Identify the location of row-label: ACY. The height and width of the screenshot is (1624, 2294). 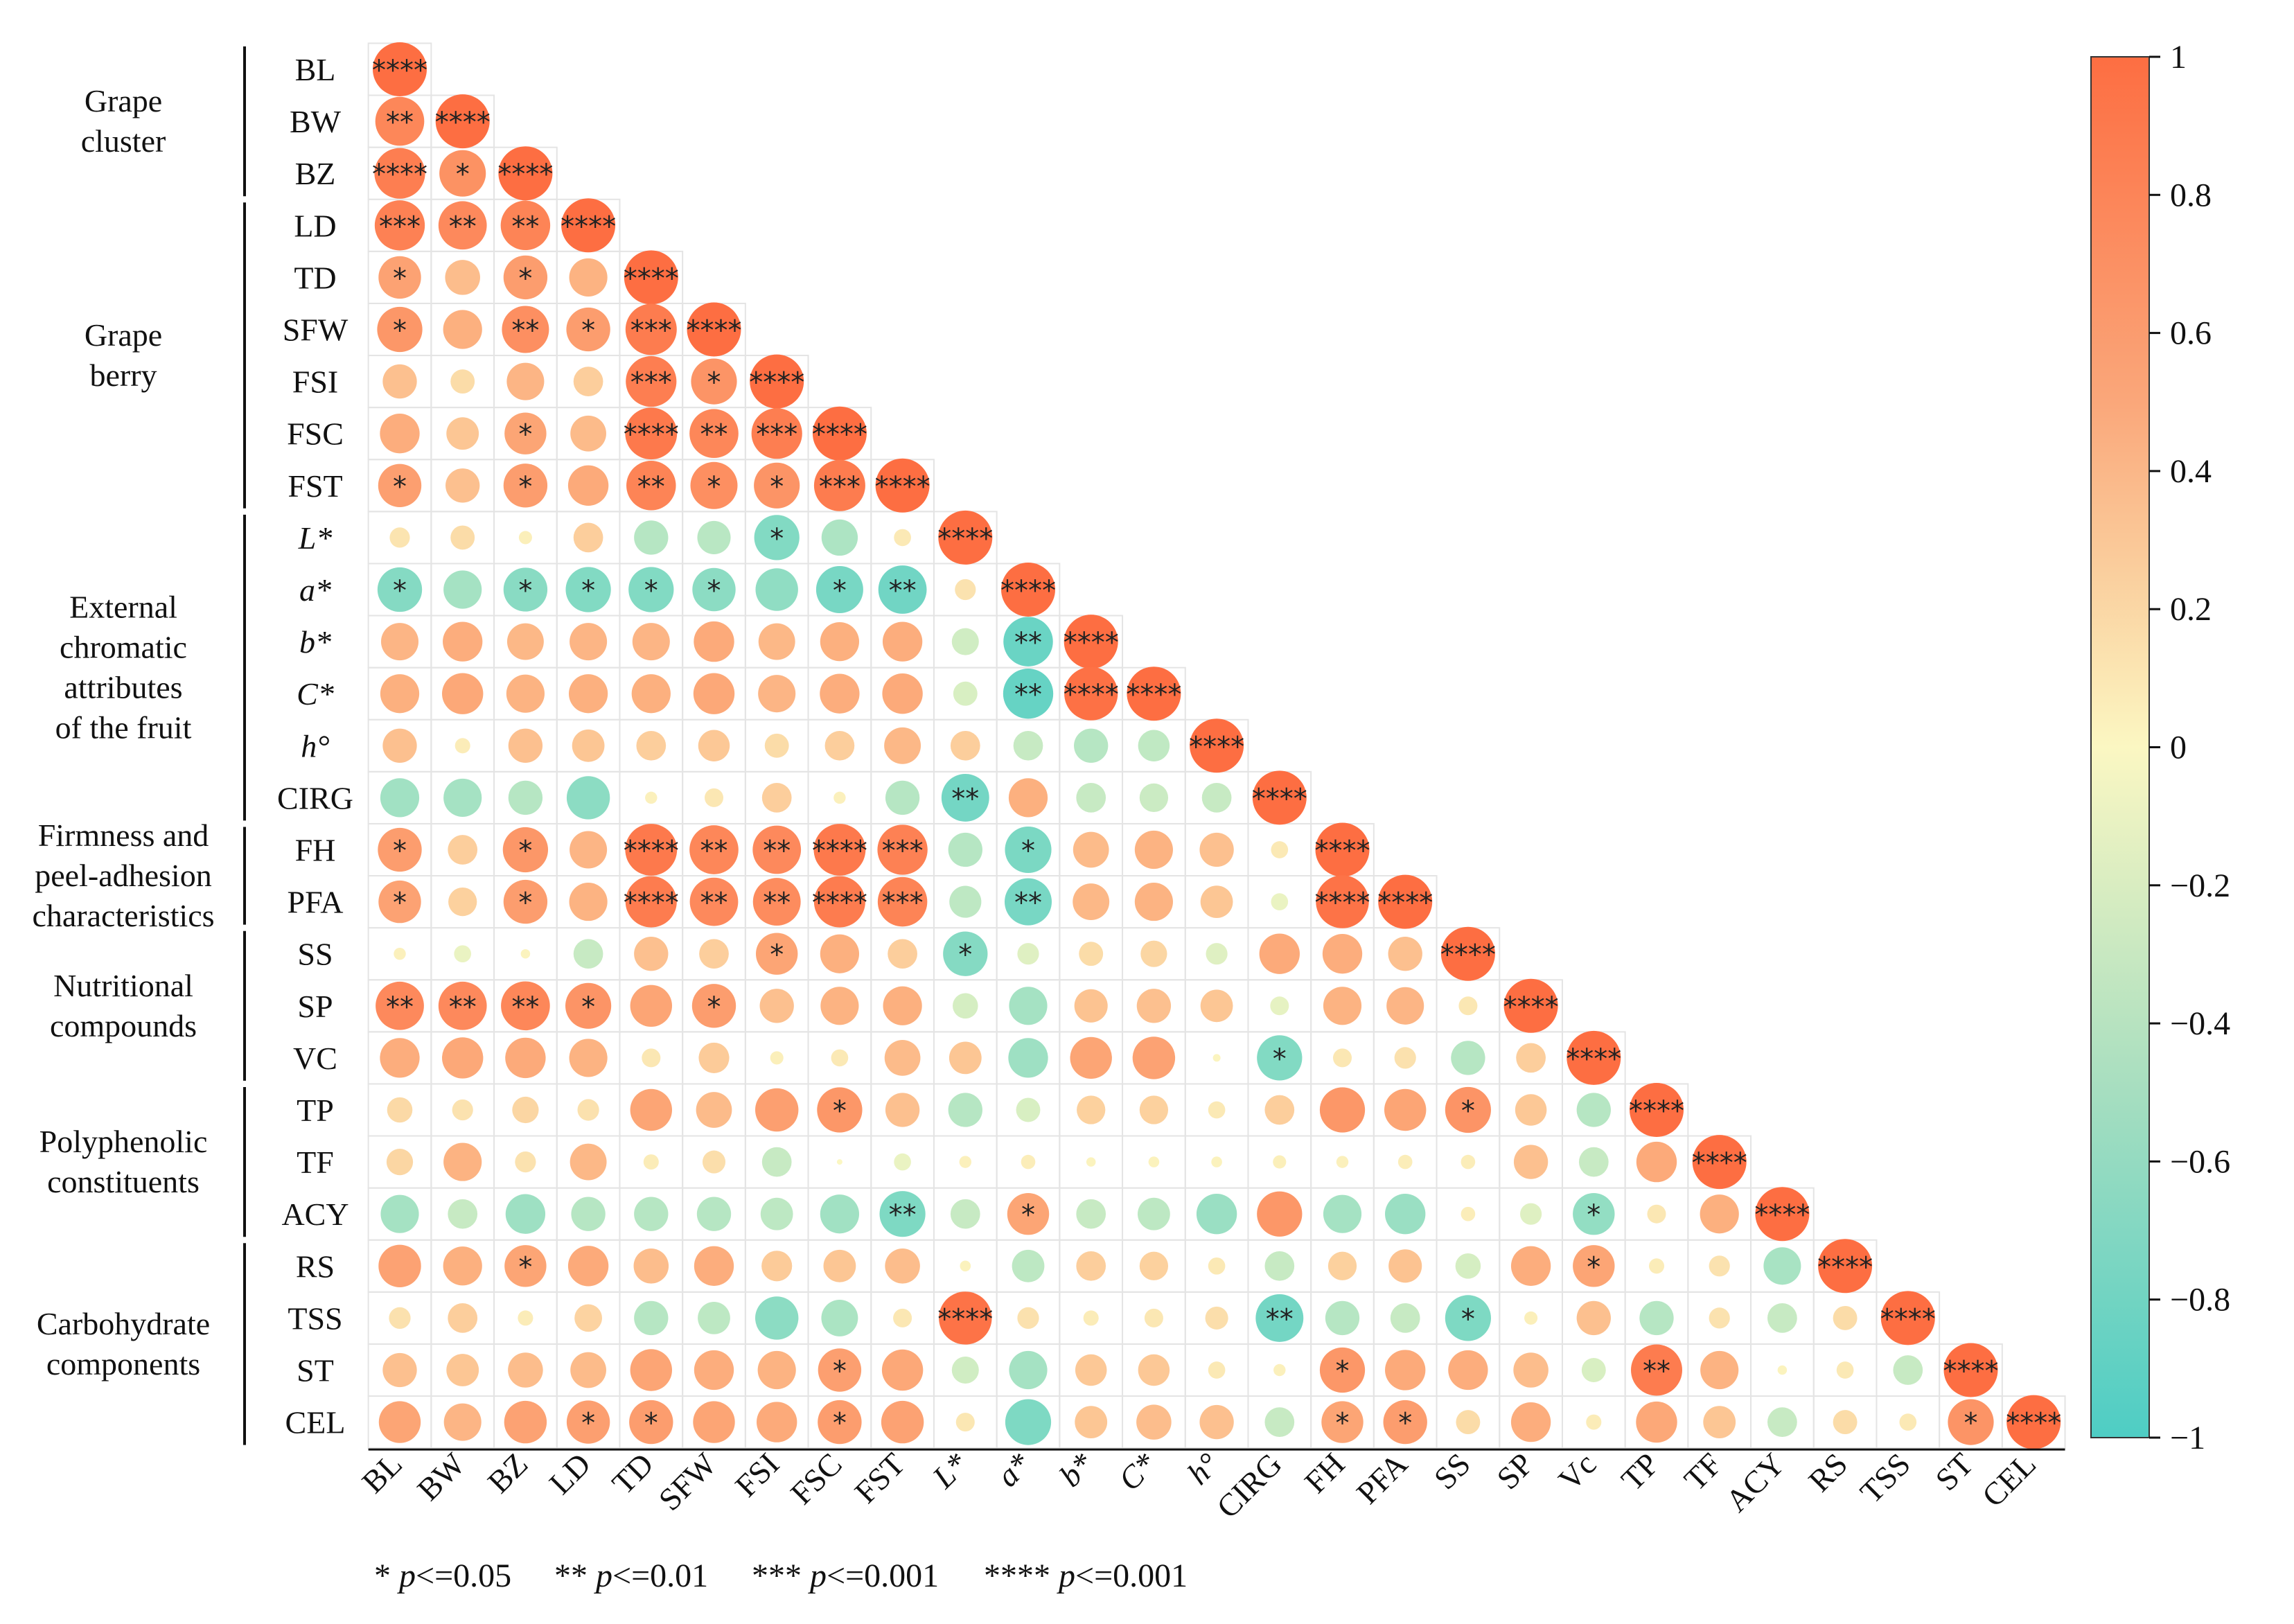
(314, 1214).